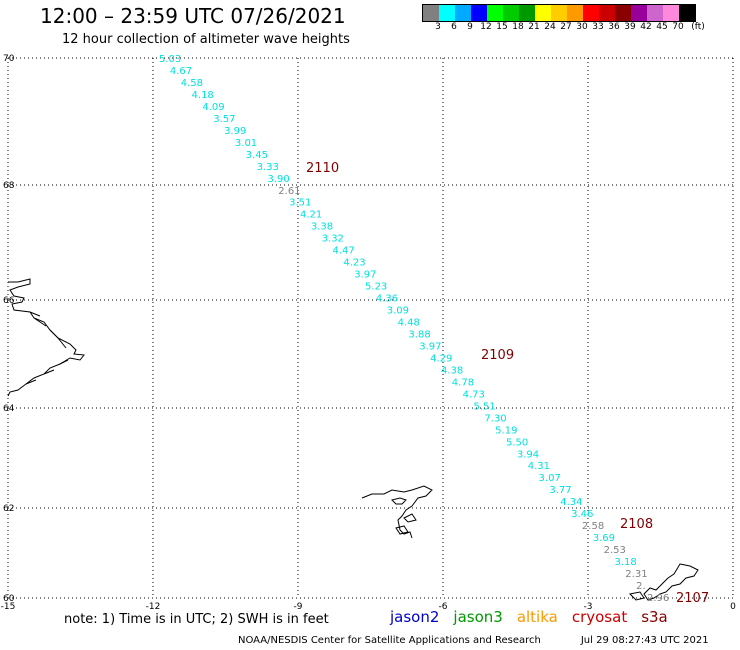  Describe the element at coordinates (478, 617) in the screenshot. I see `legend-jason3: jason3` at that location.